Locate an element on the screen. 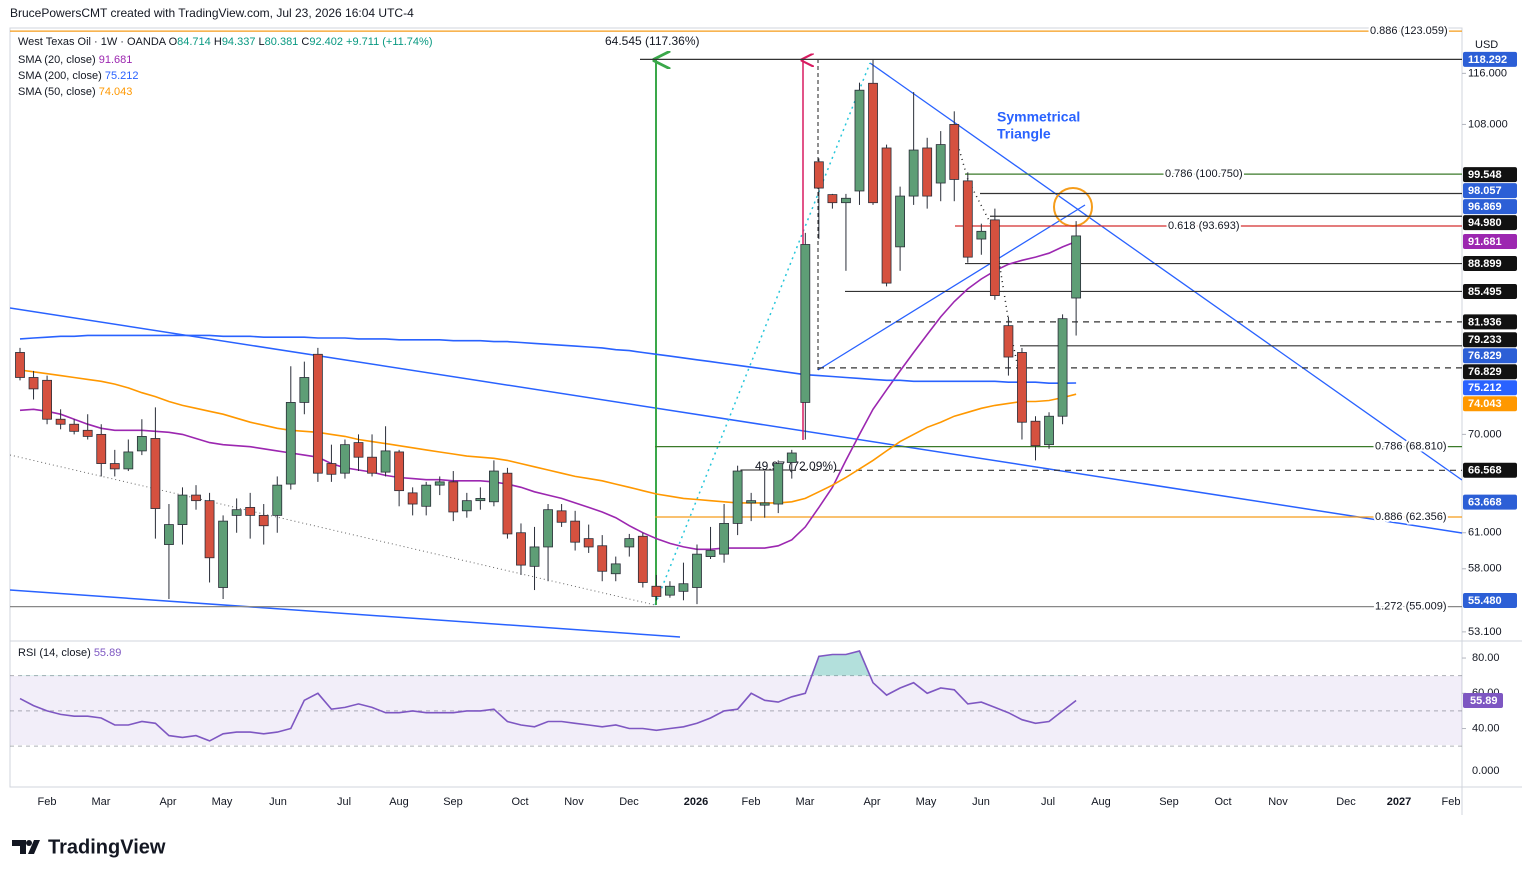  ohlc-label: C is located at coordinates (305, 42).